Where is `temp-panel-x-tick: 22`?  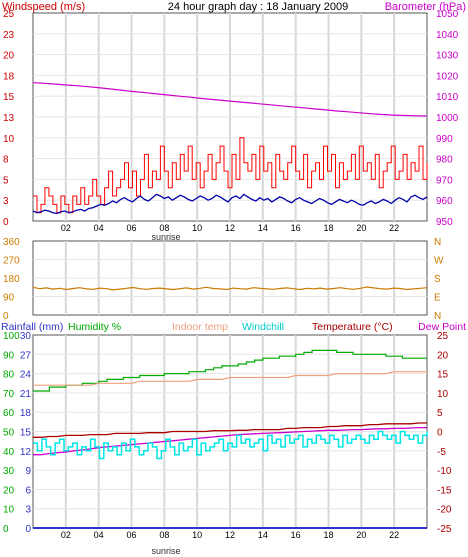
temp-panel-x-tick: 22 is located at coordinates (394, 535).